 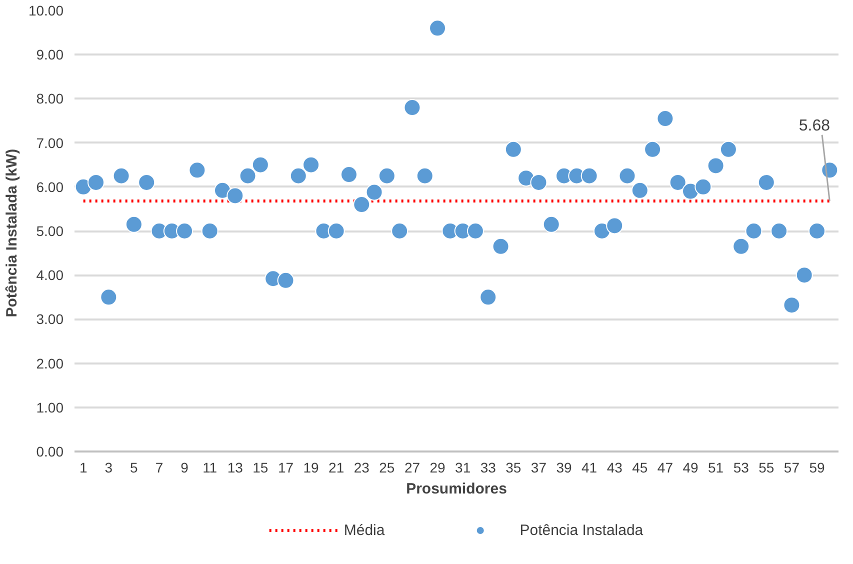 What do you see at coordinates (50, 54) in the screenshot?
I see `y-tick-label: 9.00` at bounding box center [50, 54].